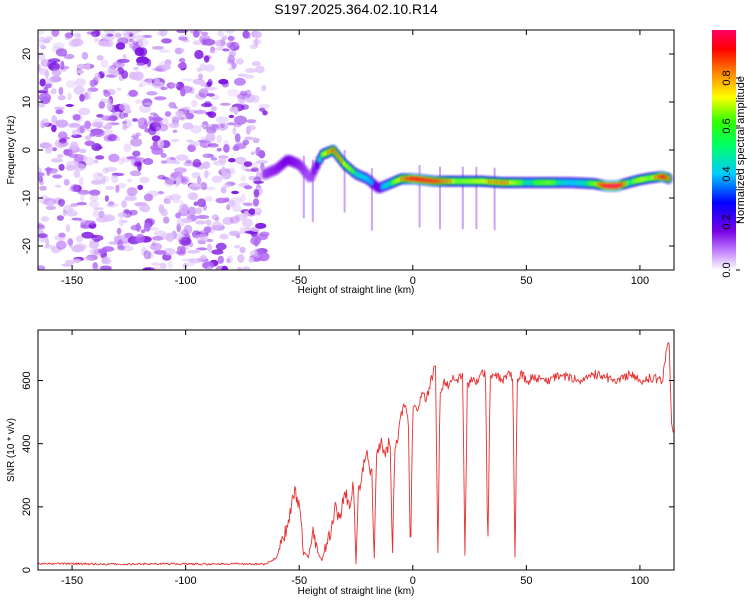  Describe the element at coordinates (27, 570) in the screenshot. I see `y-tick-label: 0` at that location.